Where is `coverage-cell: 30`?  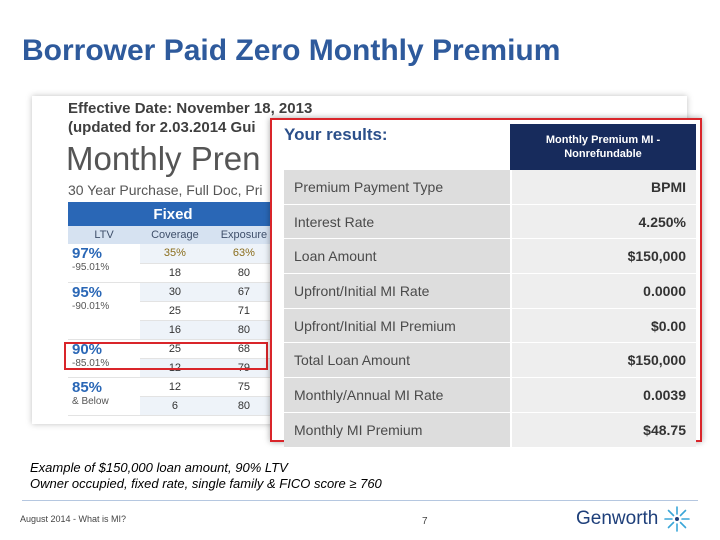
coverage-cell: 30 is located at coordinates (175, 292).